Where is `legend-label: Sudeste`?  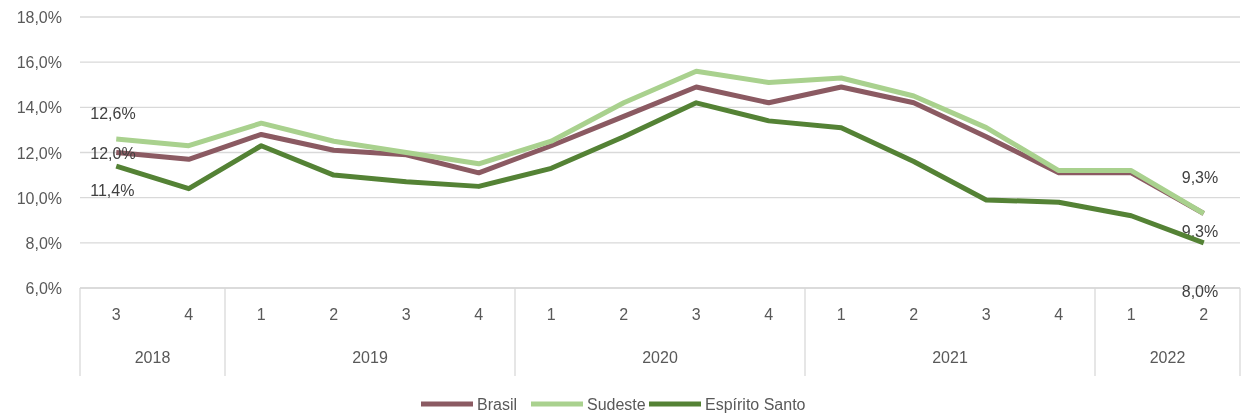
legend-label: Sudeste is located at coordinates (616, 404).